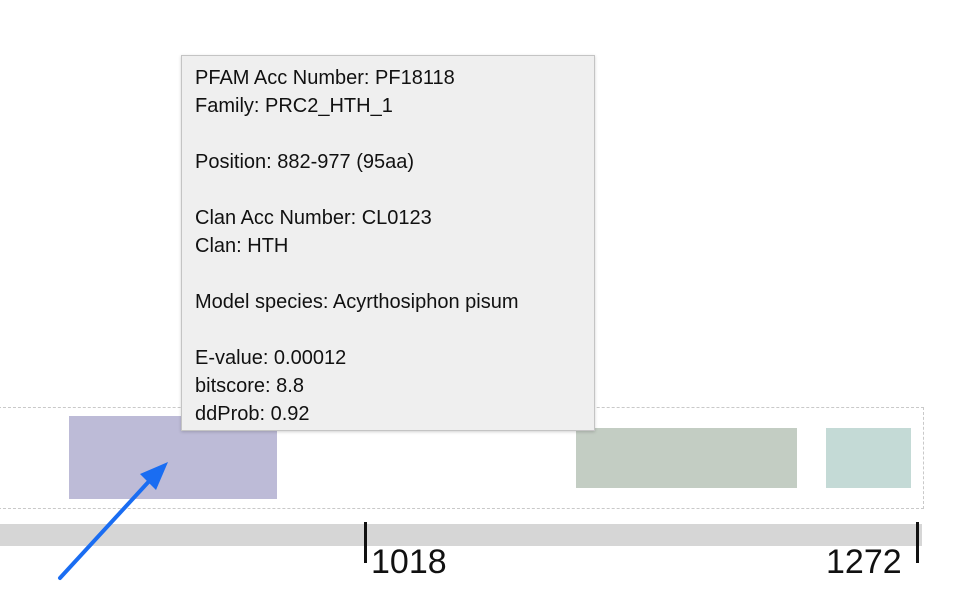  I want to click on tooltip-ddprob: ddProb: 0.92, so click(252, 414).